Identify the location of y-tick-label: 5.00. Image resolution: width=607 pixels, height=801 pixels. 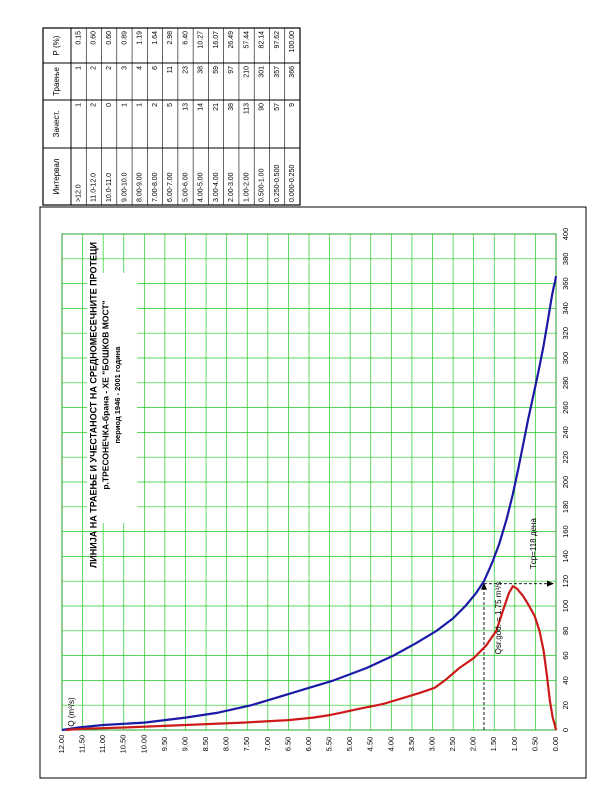
(349, 744).